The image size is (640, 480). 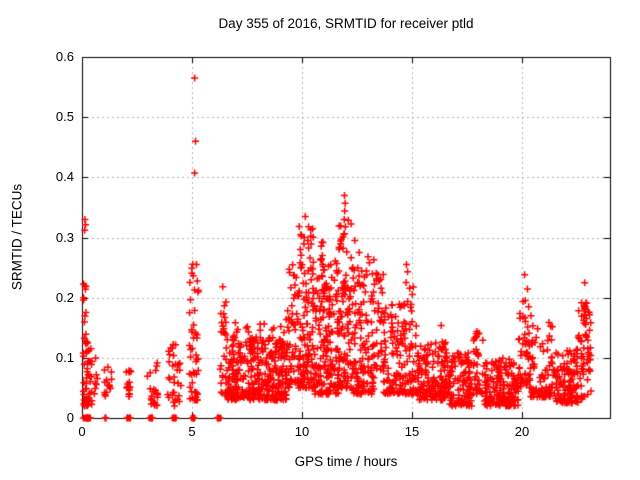 What do you see at coordinates (64, 297) in the screenshot?
I see `y-tick-label: 0.2` at bounding box center [64, 297].